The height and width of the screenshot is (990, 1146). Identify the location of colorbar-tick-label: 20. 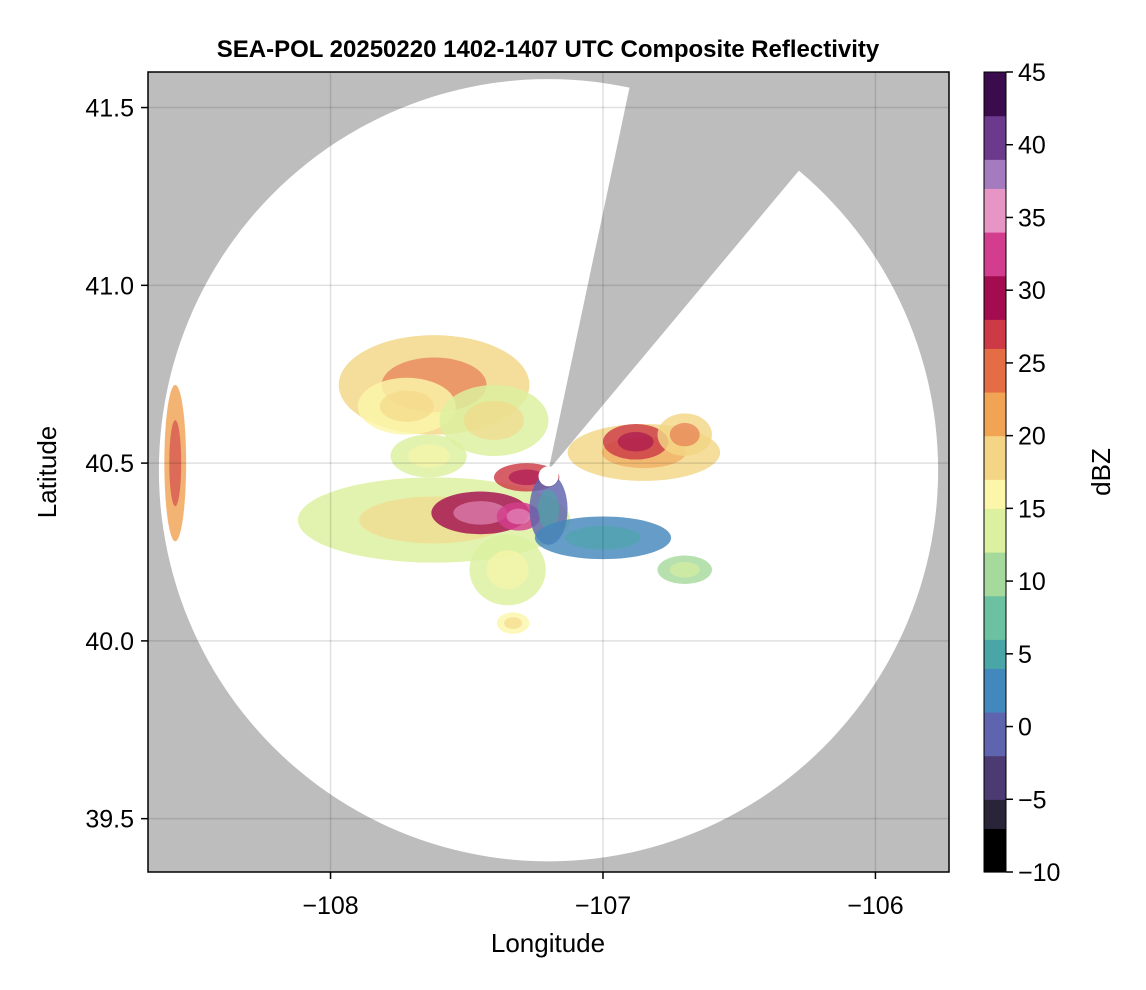
(1032, 437).